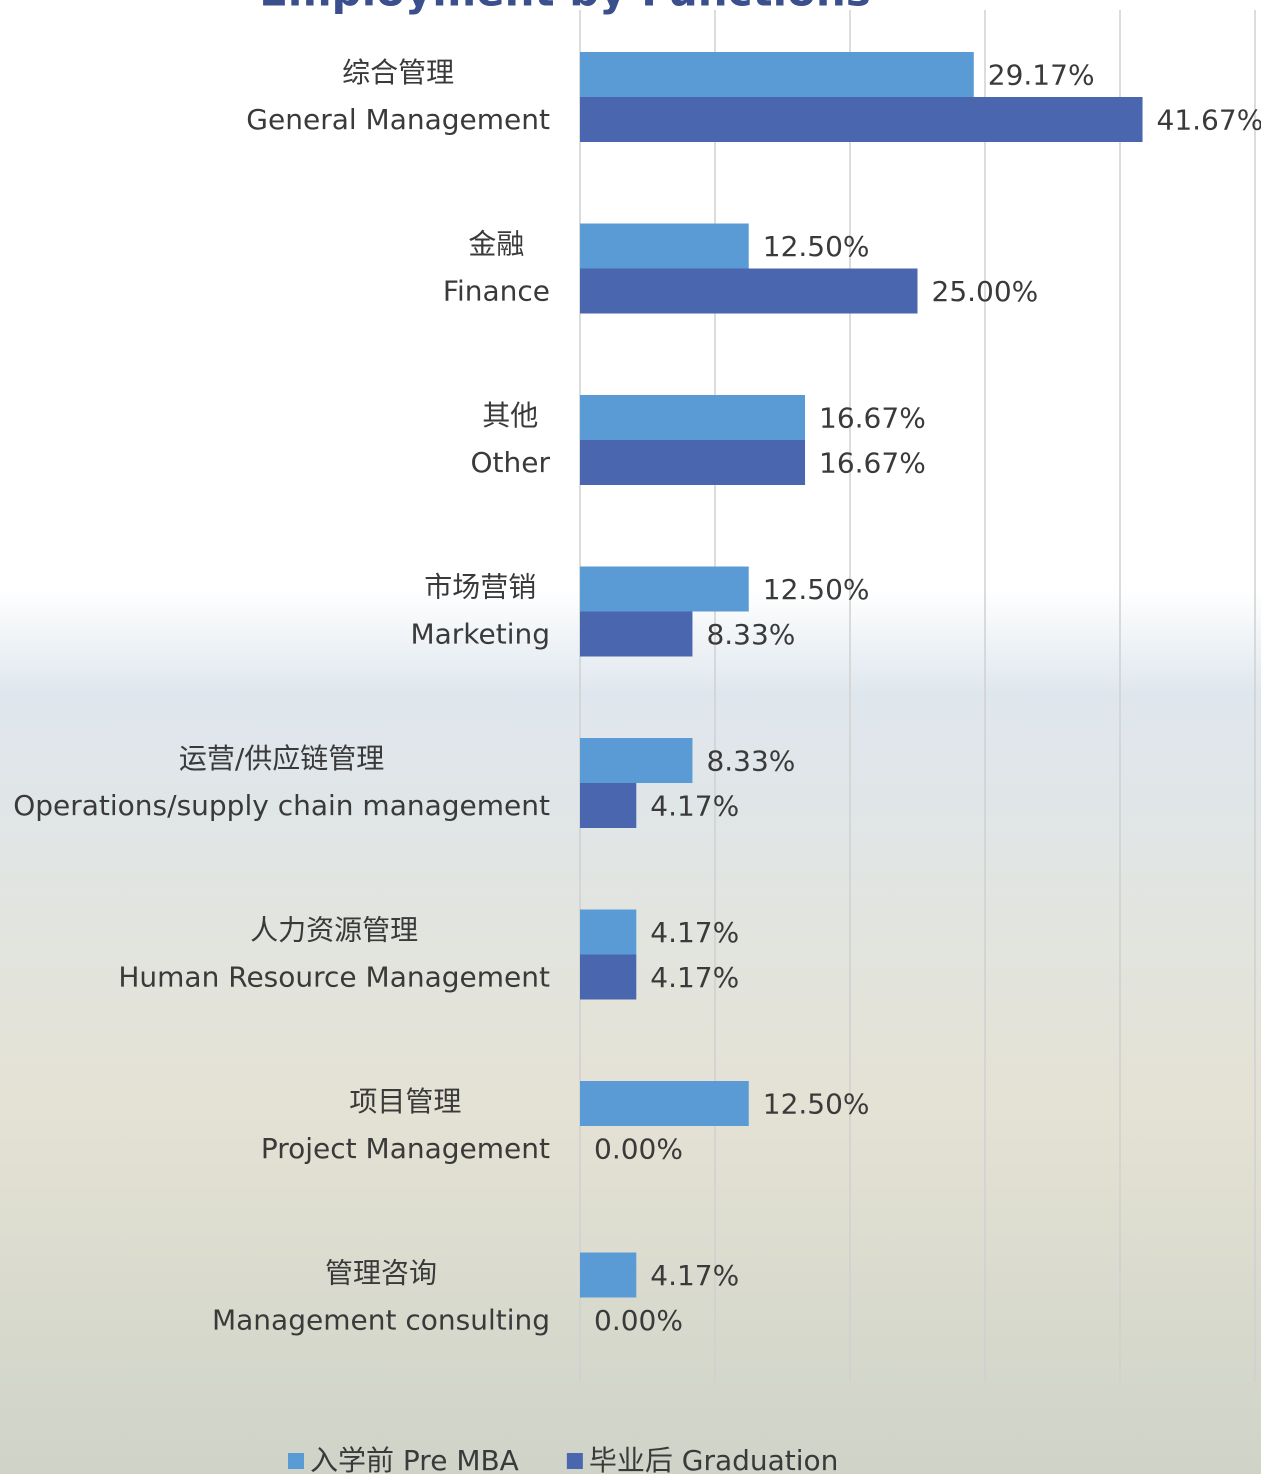 The image size is (1261, 1474). I want to click on chart-title: Employment by Functions, so click(565, 8).